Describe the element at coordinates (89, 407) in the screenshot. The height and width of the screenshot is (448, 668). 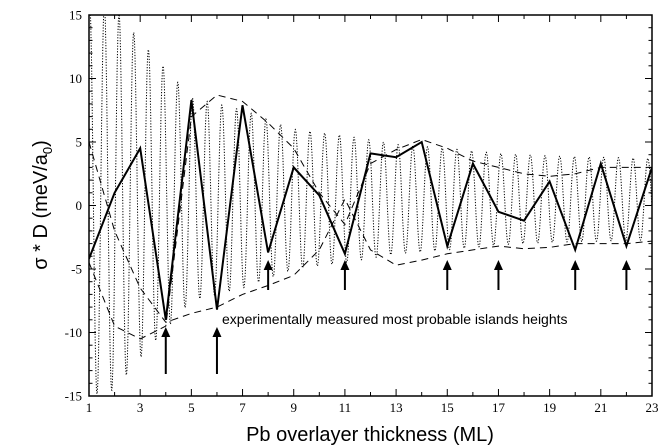
I see `x-tick-label: 1` at that location.